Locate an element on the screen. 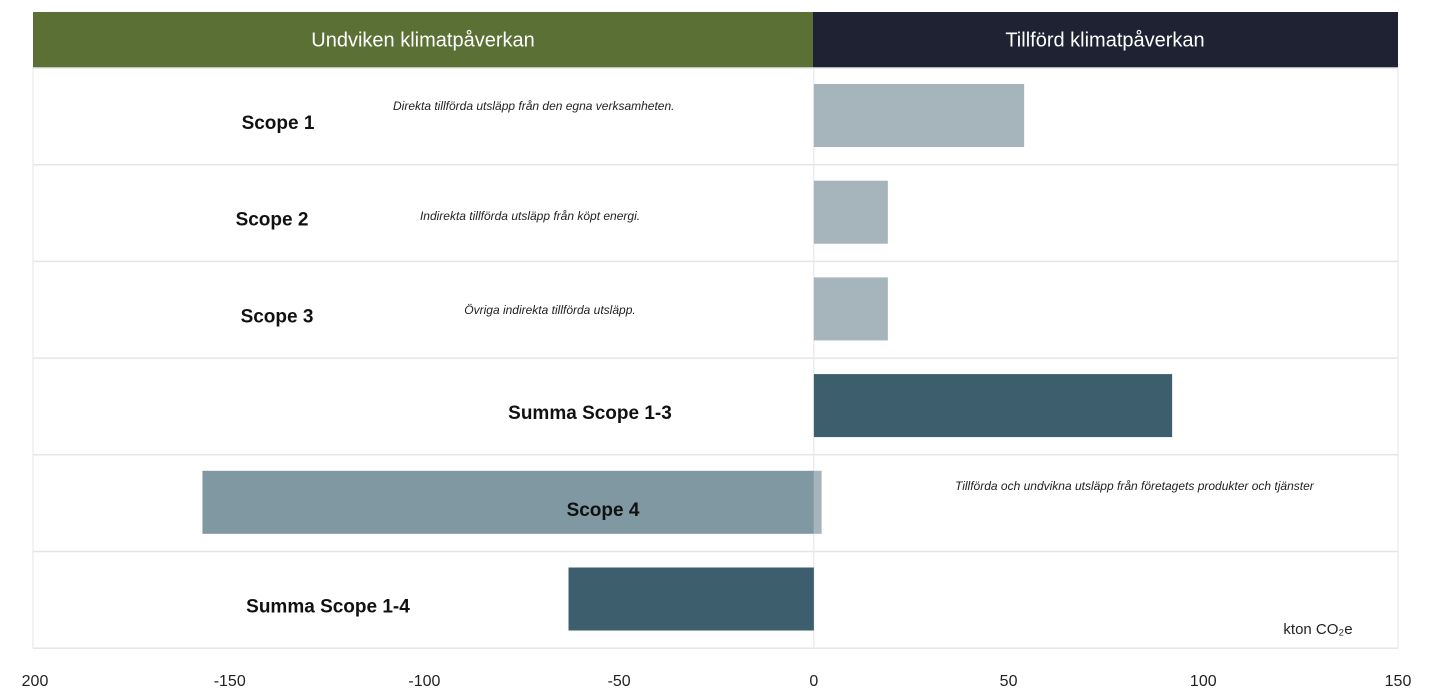 This screenshot has height=692, width=1445. x-tick-label: -150 is located at coordinates (230, 681).